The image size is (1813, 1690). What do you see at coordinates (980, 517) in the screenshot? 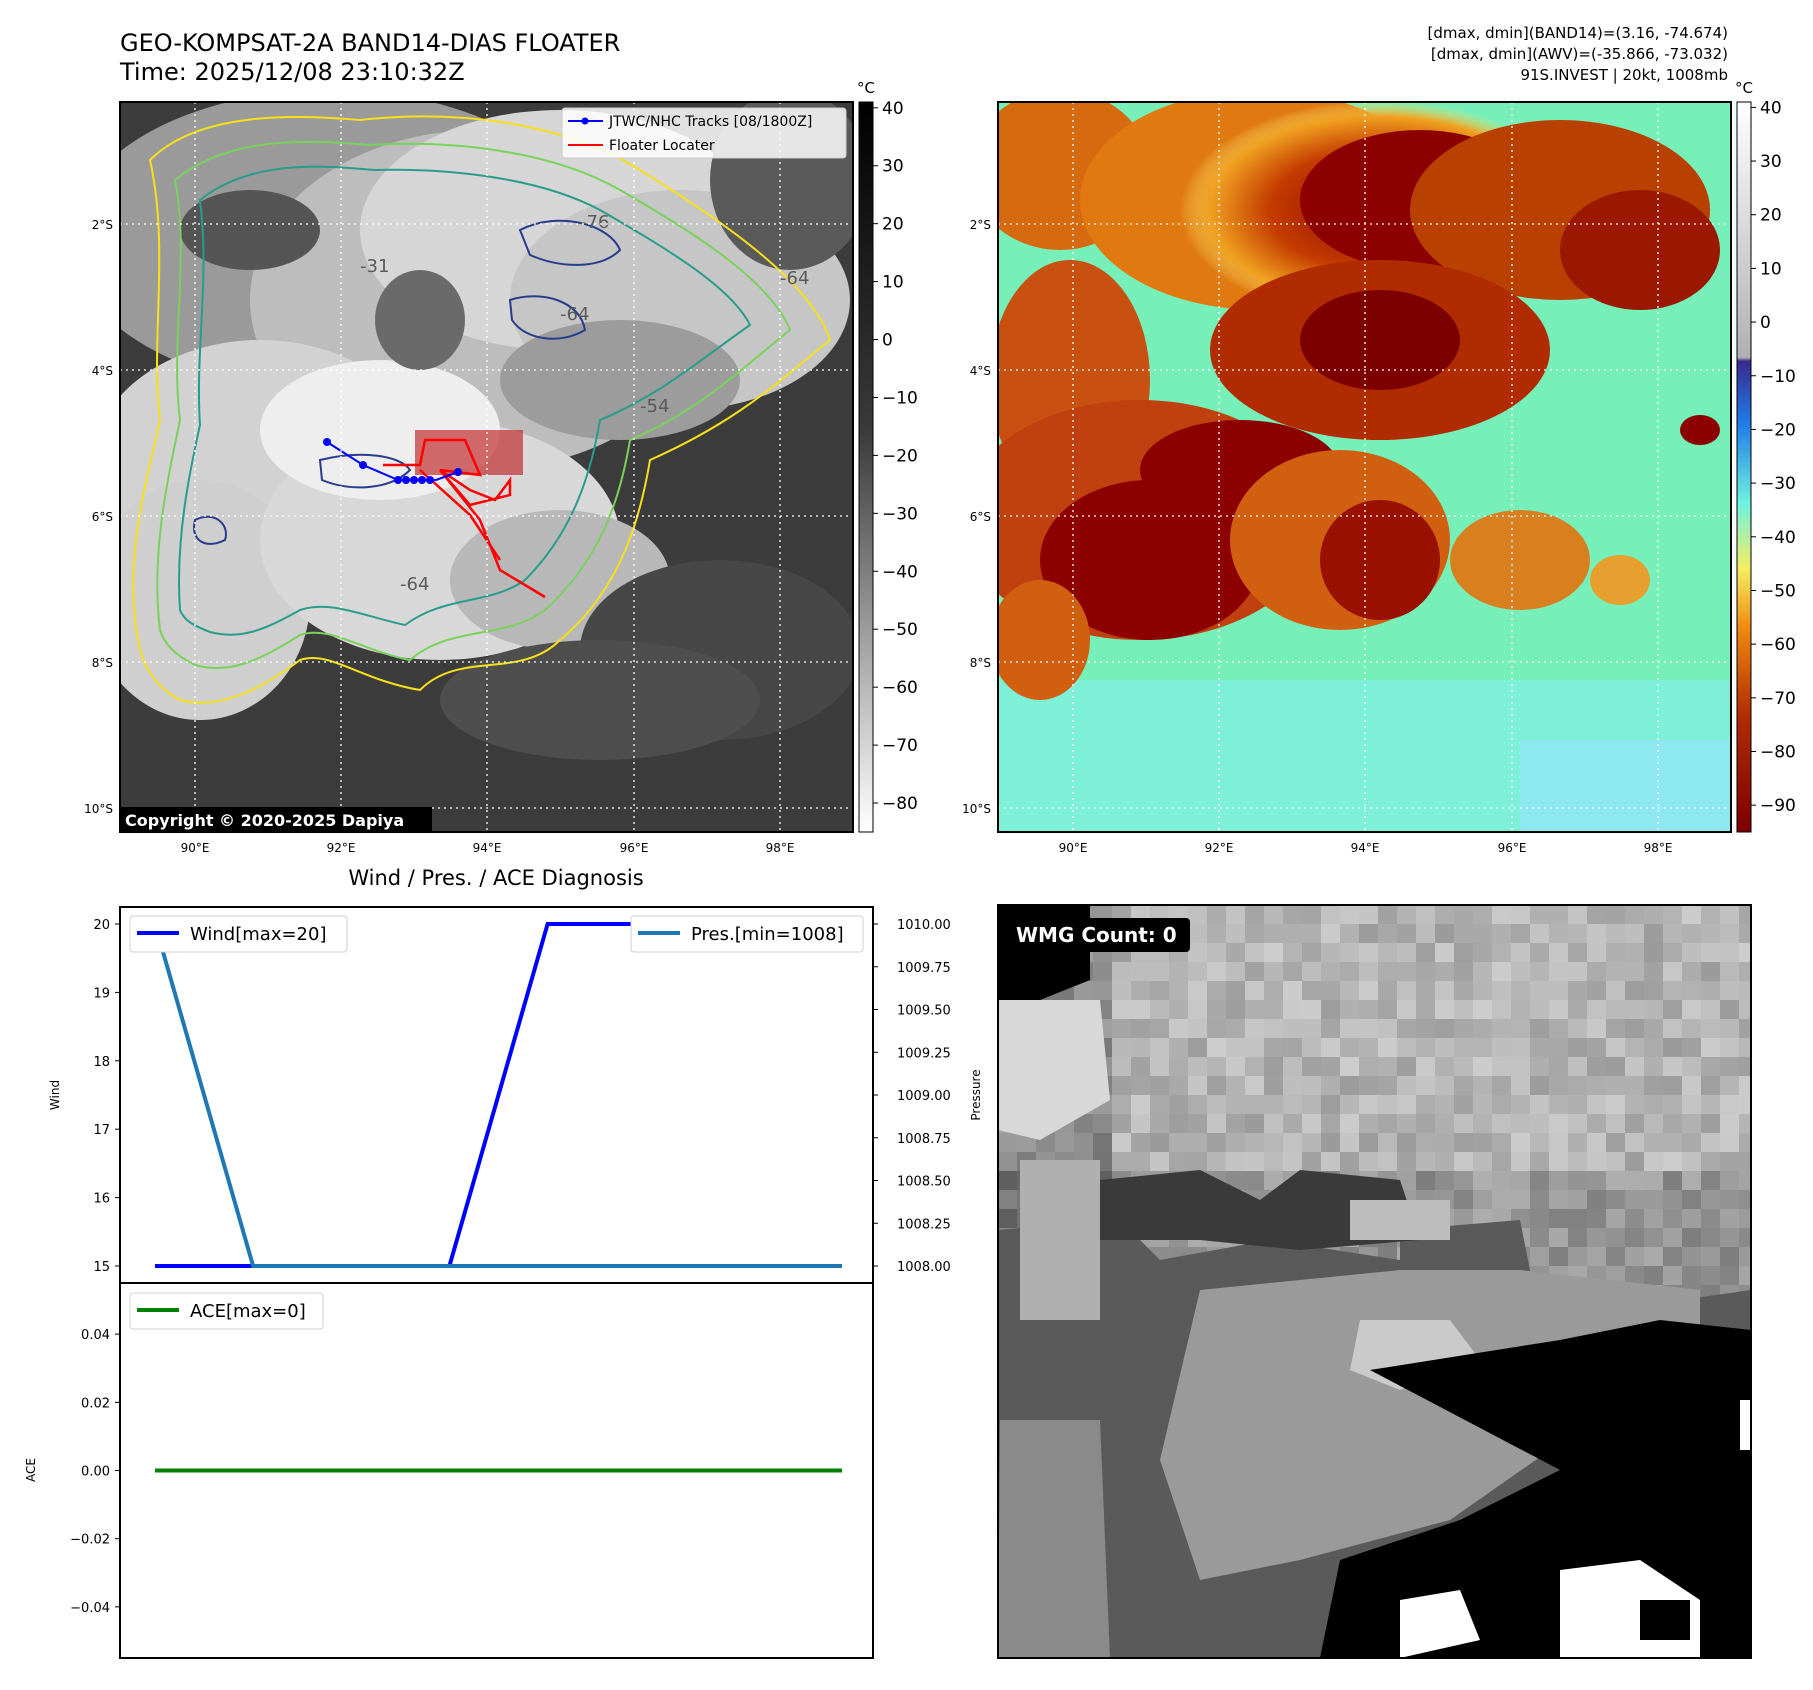
I see `svg-text: 6°S` at bounding box center [980, 517].